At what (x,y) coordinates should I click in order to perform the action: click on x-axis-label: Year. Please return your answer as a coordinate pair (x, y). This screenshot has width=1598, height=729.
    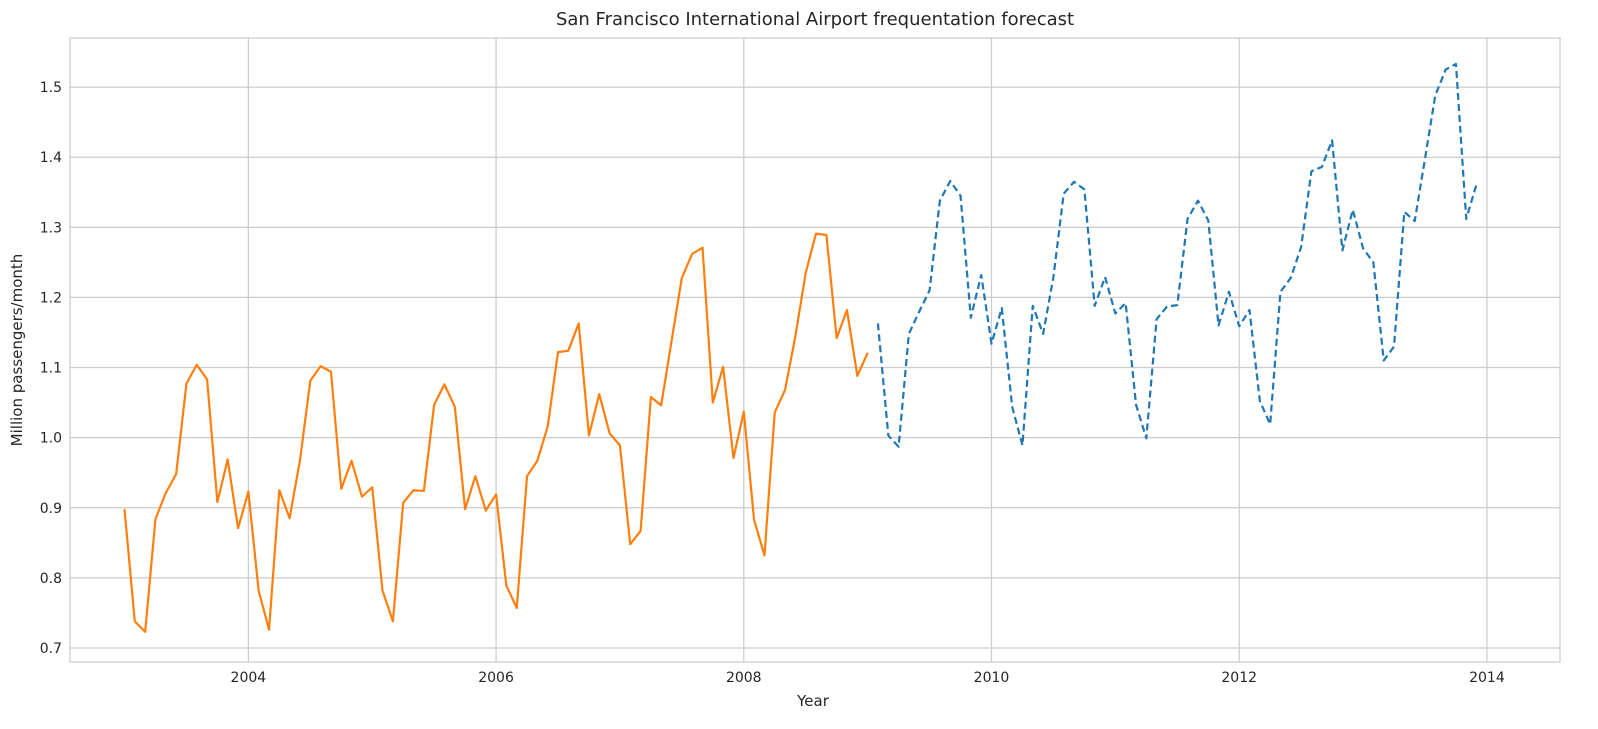
    Looking at the image, I should click on (813, 701).